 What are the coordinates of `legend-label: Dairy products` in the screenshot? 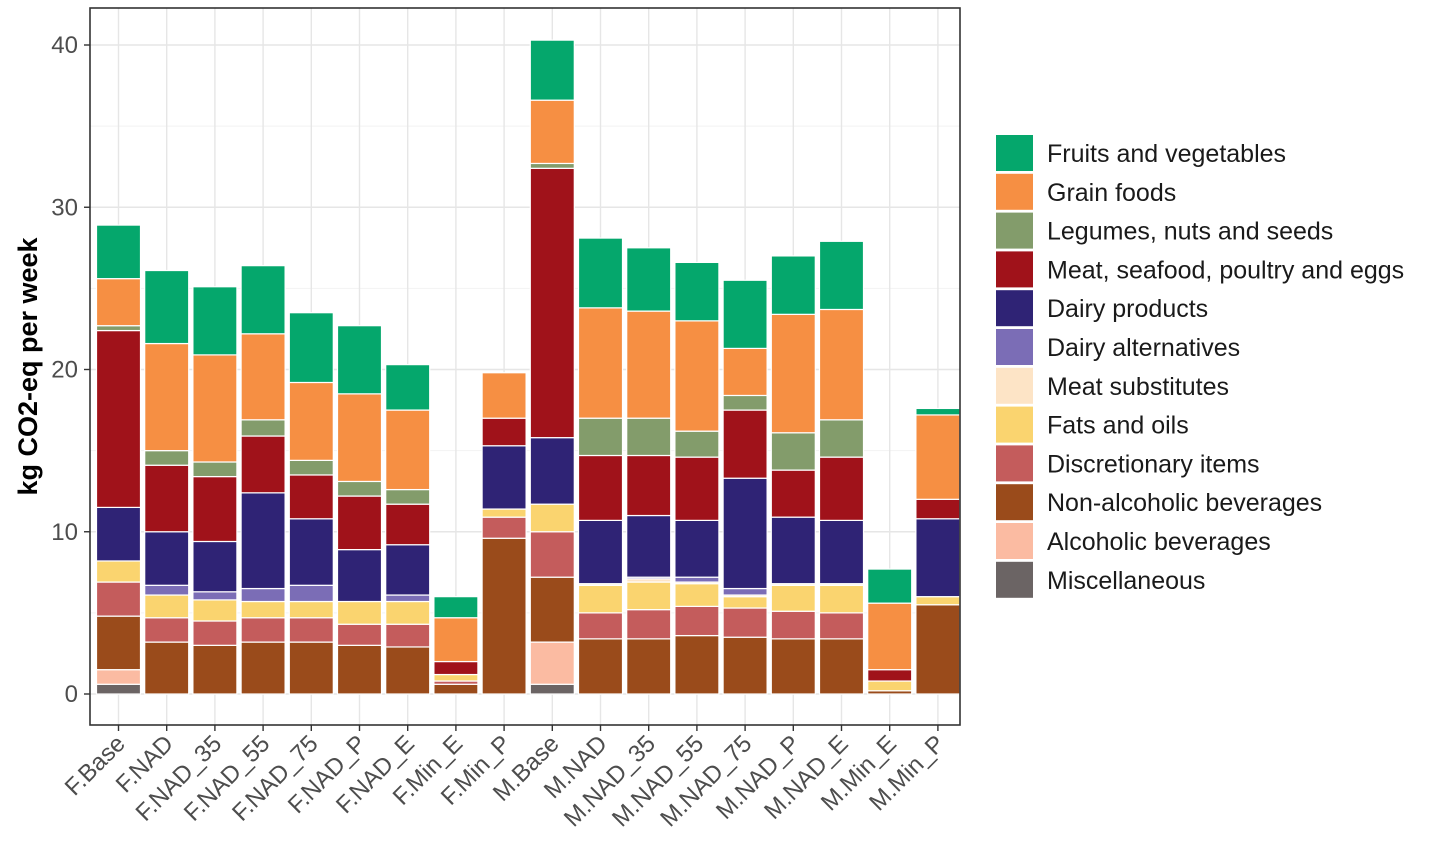 It's located at (1127, 309).